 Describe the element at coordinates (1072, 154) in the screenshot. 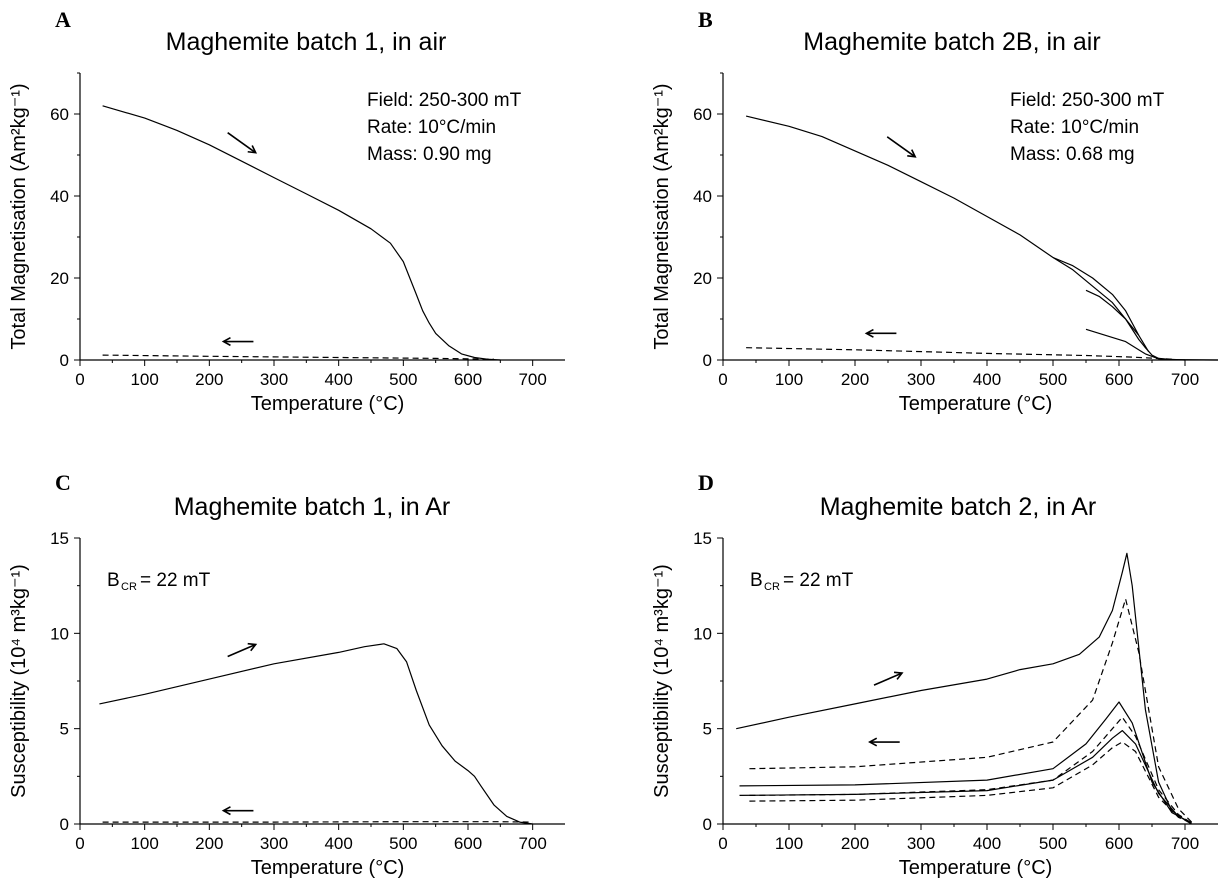

I see `annotation-line-3: Mass: 0.68 mg` at that location.